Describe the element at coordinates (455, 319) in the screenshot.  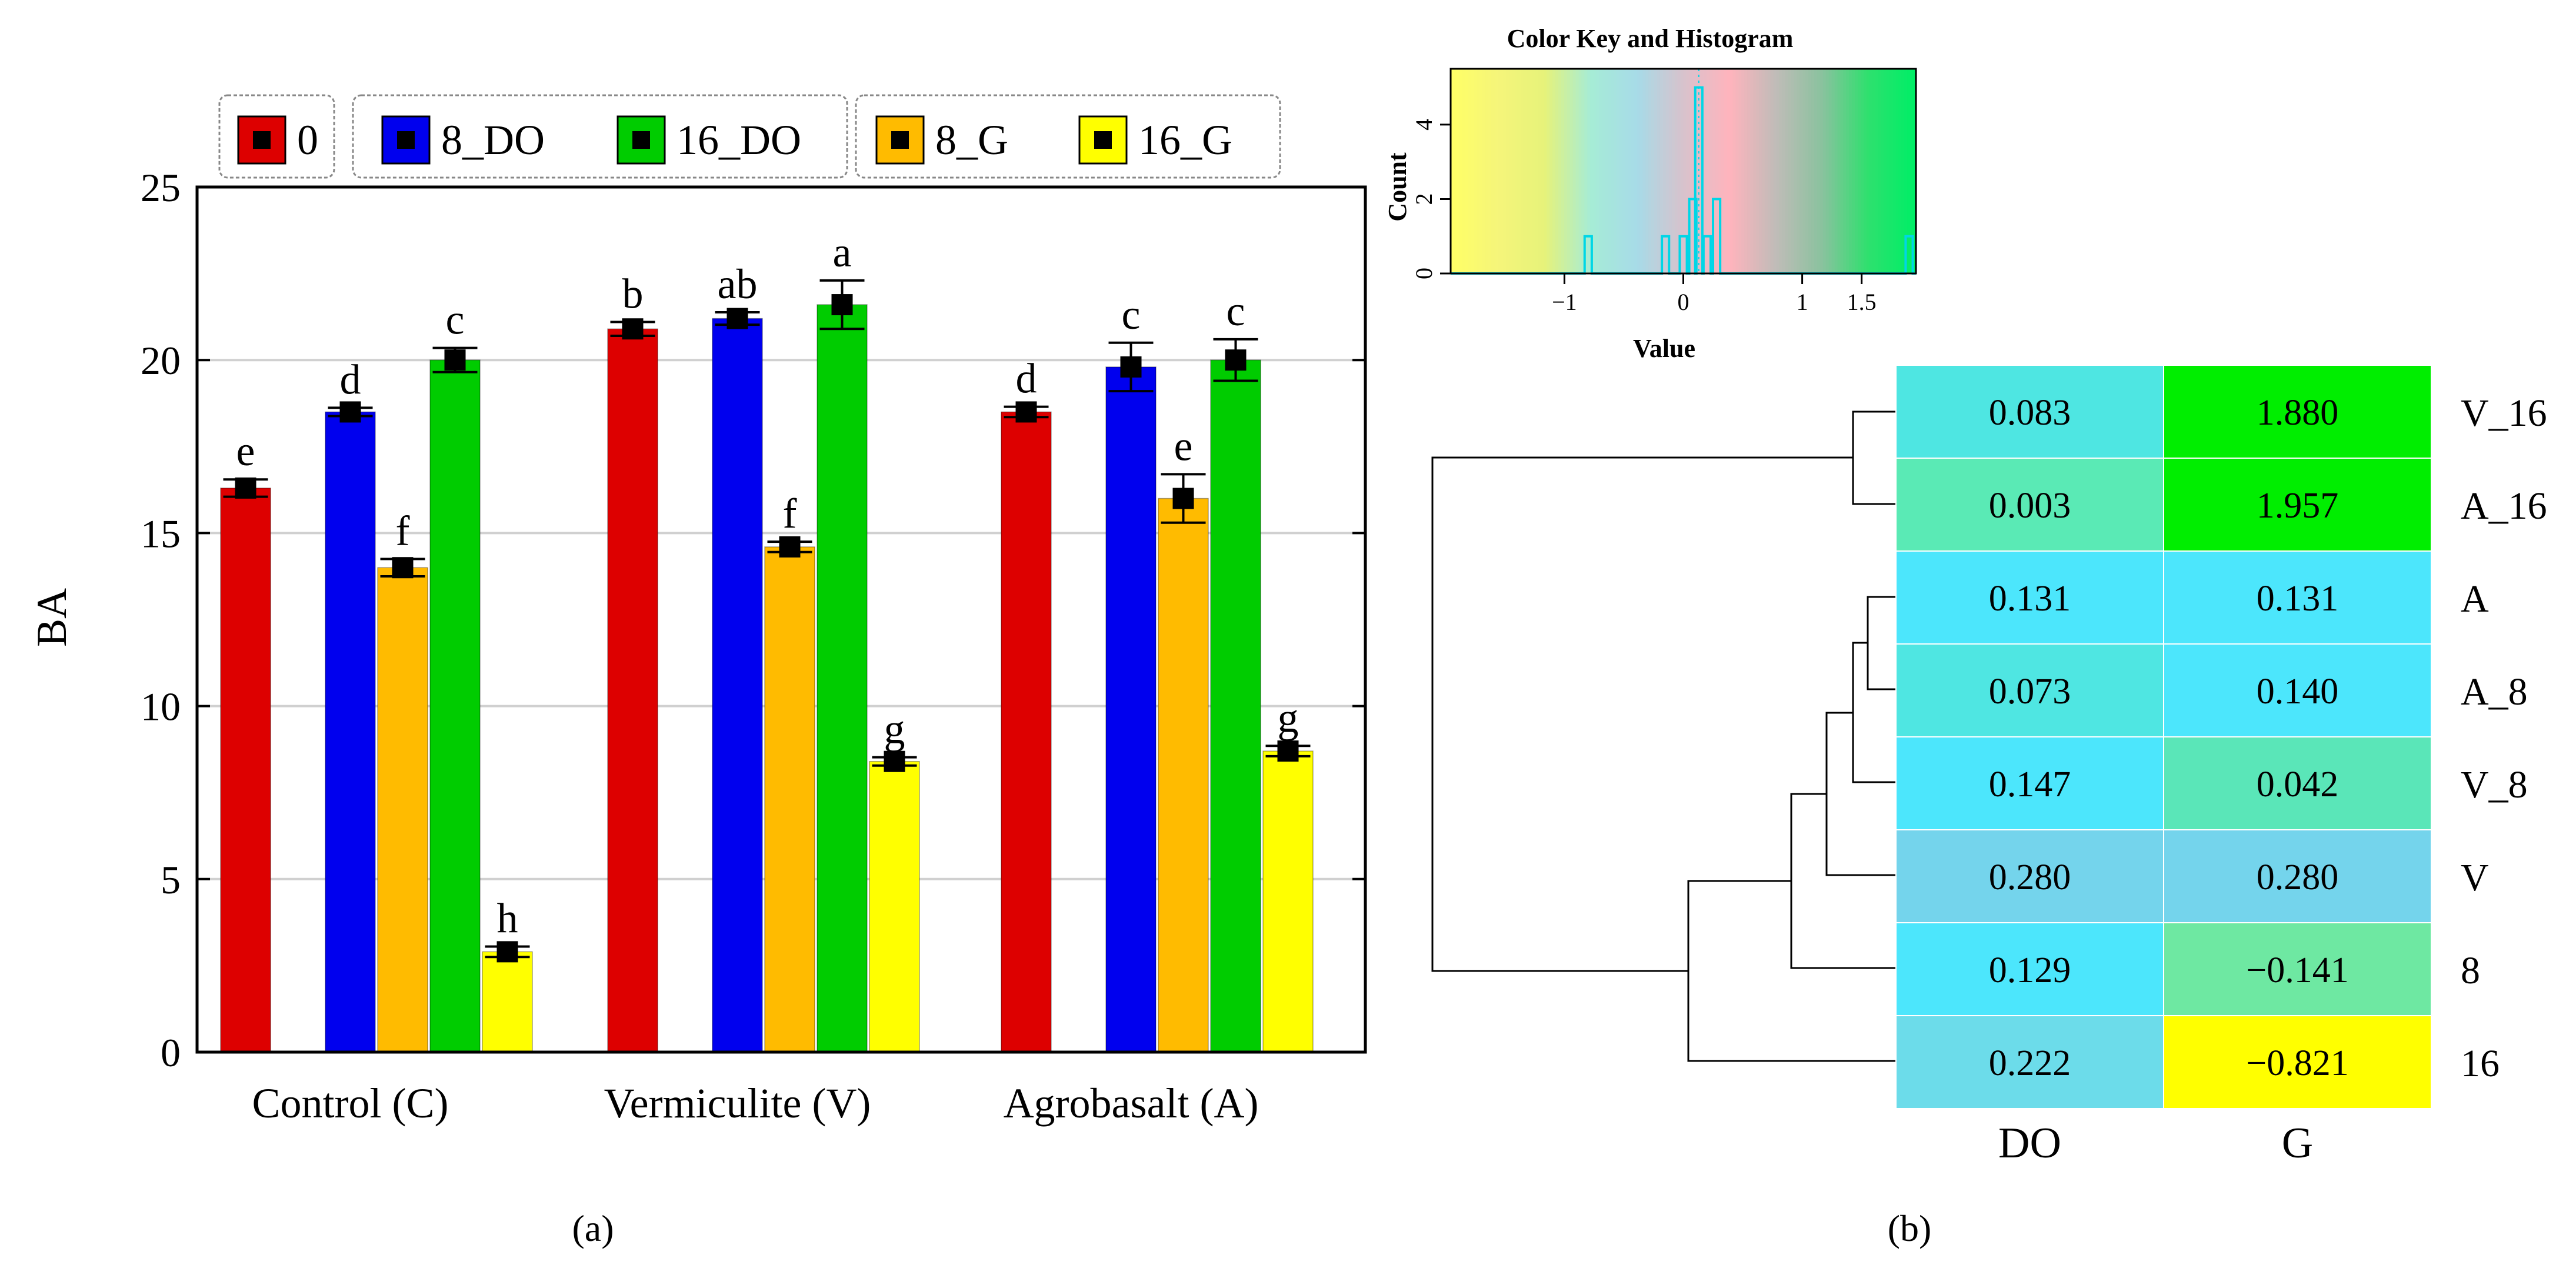
I see `significance-letter: c` at that location.